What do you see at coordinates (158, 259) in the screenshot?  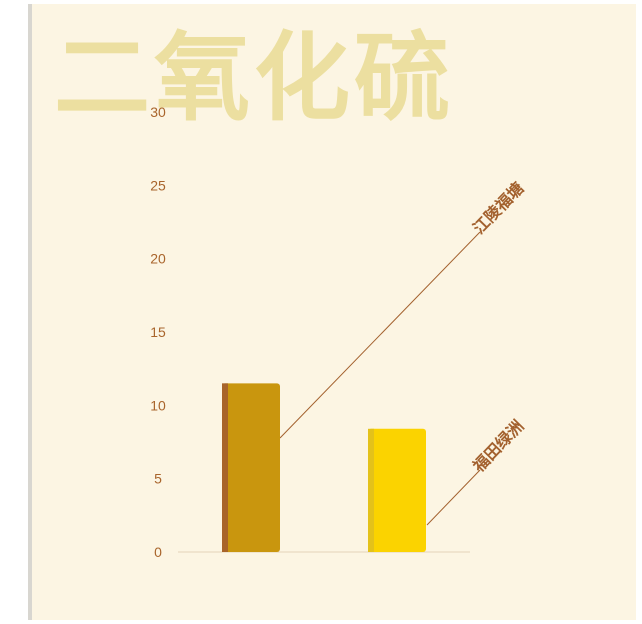 I see `y-tick-label: 20` at bounding box center [158, 259].